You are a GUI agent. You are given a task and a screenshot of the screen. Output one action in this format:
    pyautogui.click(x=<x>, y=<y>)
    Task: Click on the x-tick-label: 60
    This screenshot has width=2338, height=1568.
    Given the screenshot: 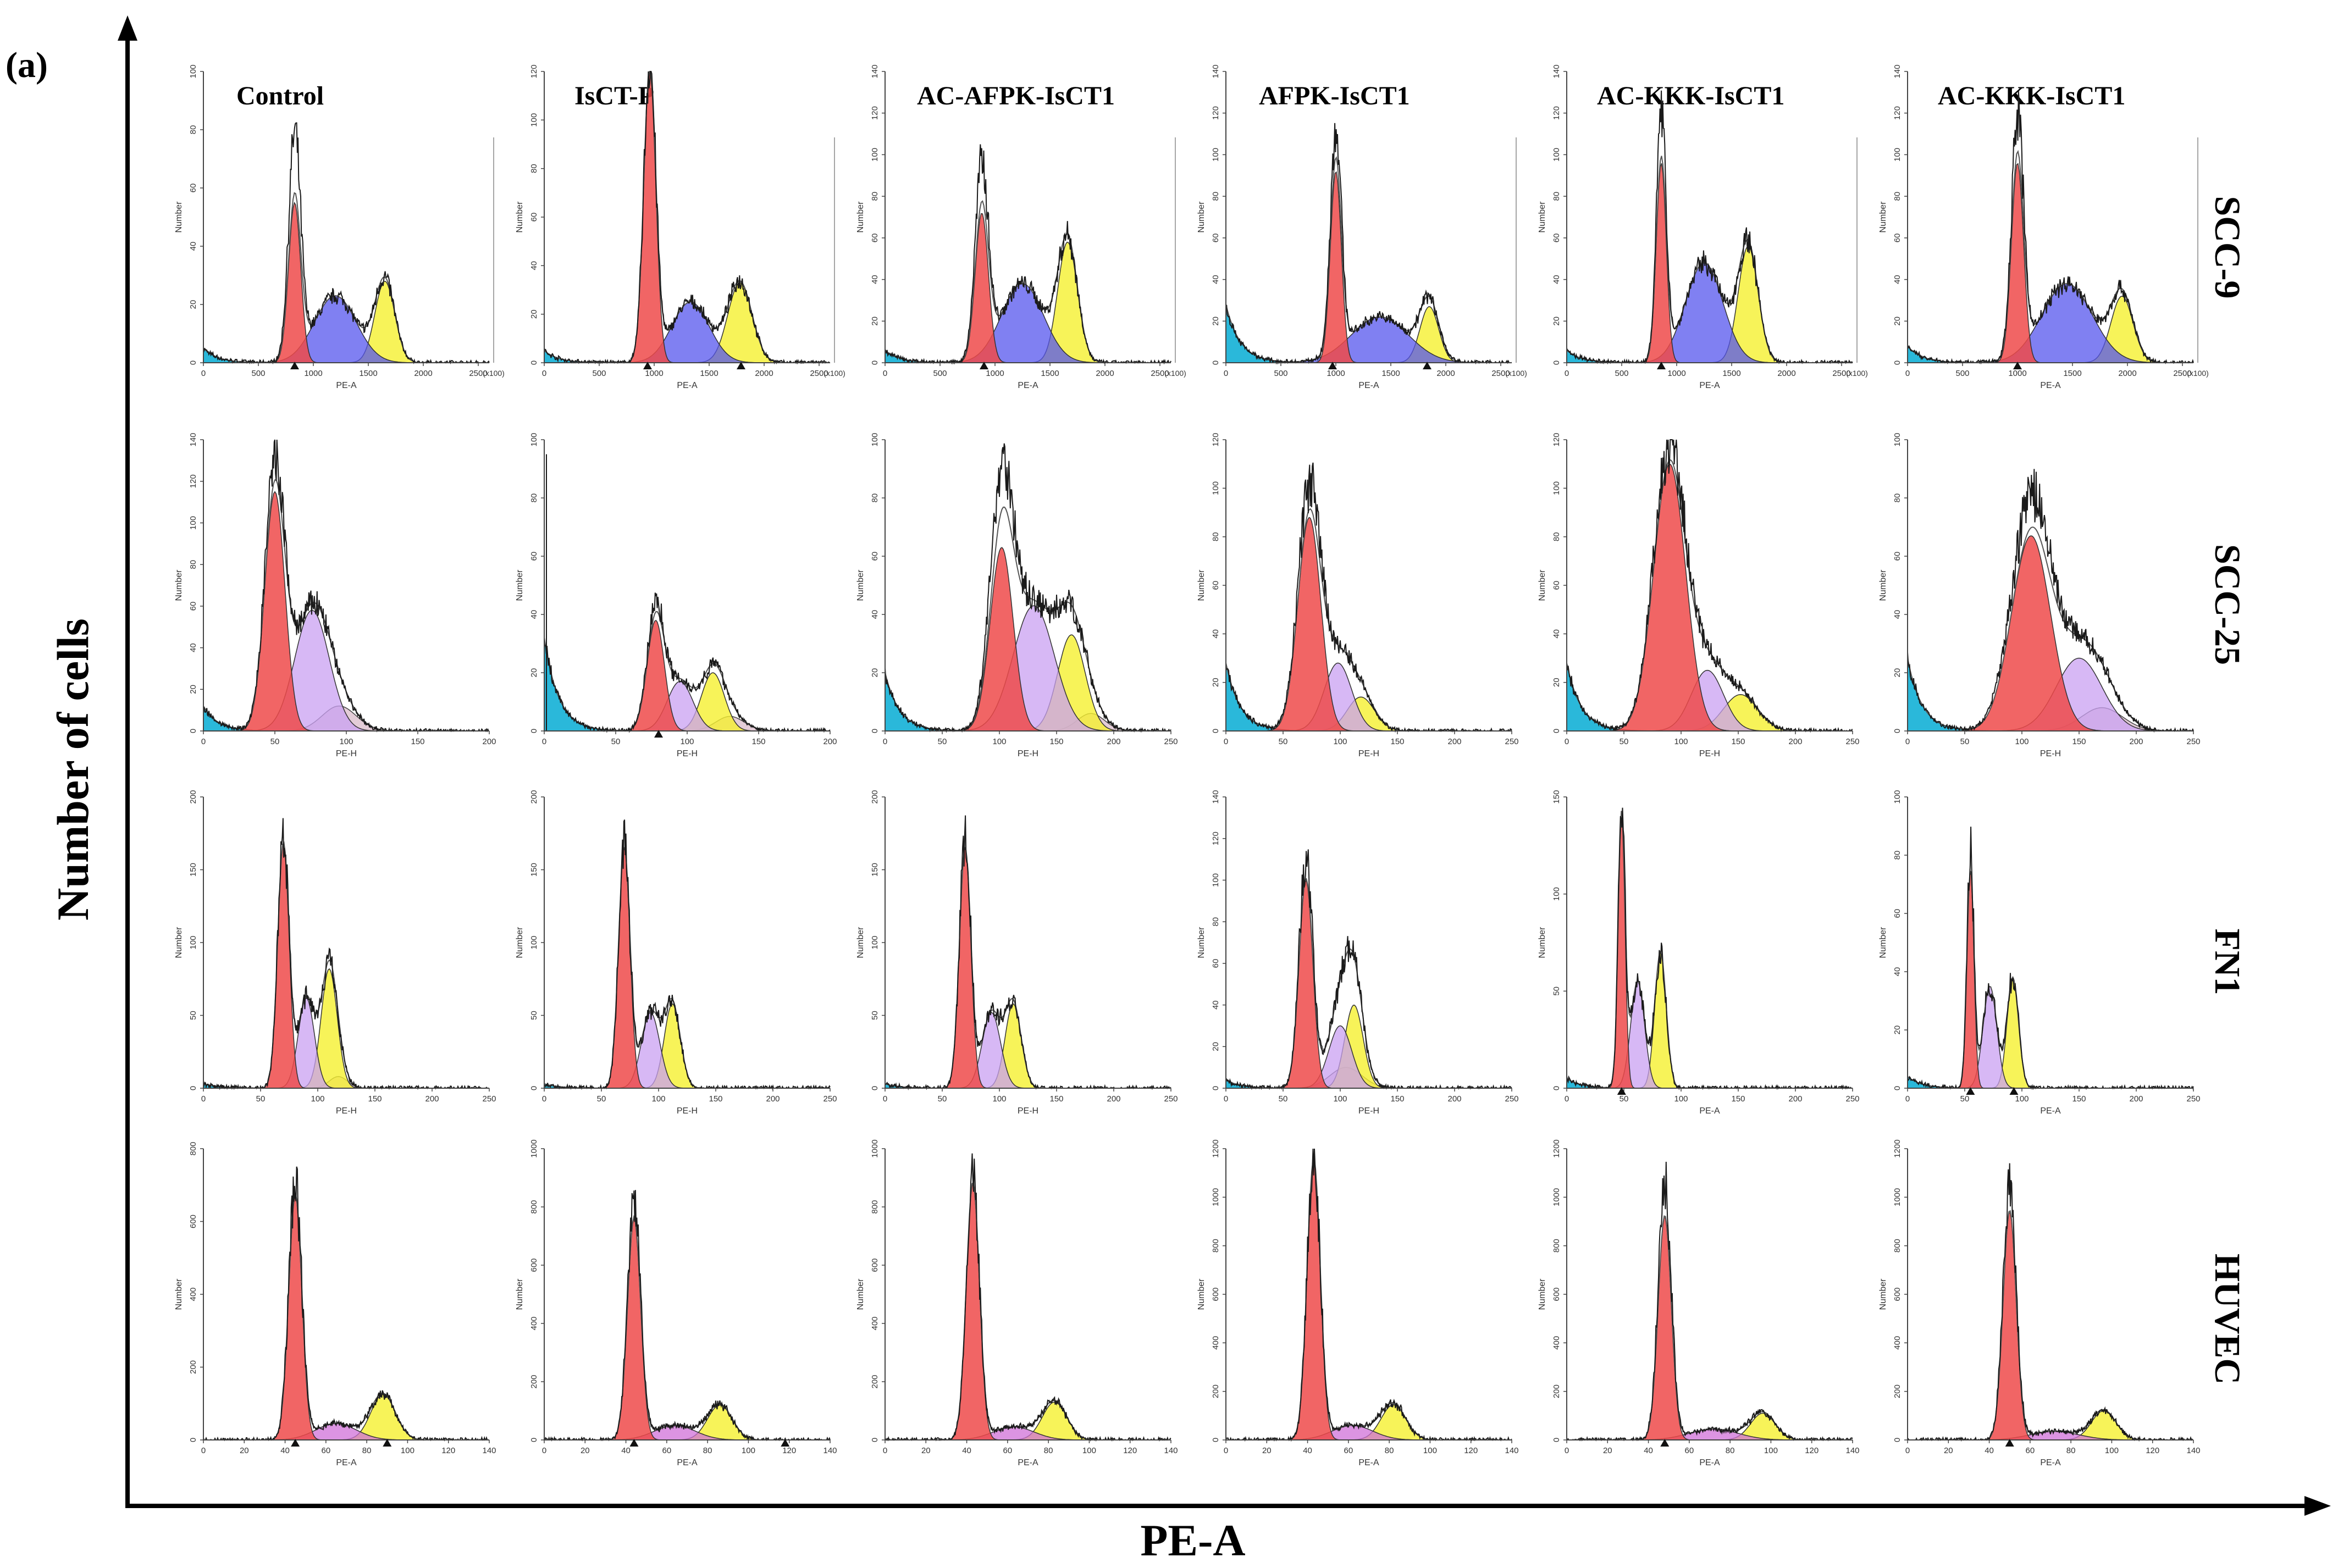 What is the action you would take?
    pyautogui.click(x=2030, y=1450)
    